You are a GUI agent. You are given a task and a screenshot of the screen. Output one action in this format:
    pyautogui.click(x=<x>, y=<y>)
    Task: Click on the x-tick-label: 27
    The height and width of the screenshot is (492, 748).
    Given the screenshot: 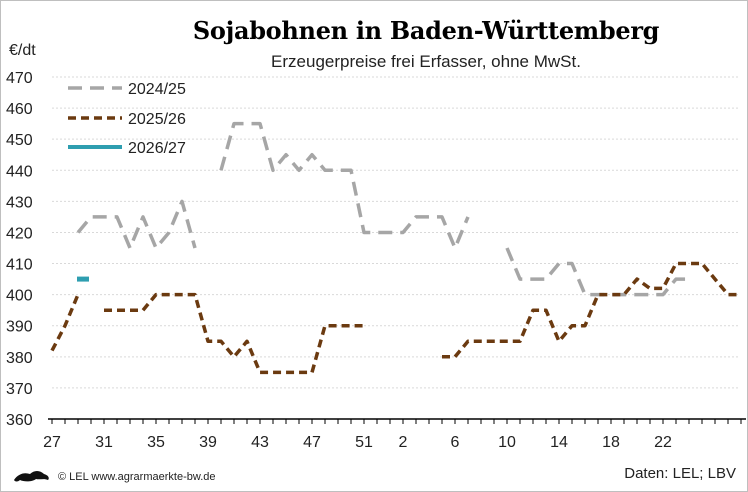 What is the action you would take?
    pyautogui.click(x=52, y=442)
    